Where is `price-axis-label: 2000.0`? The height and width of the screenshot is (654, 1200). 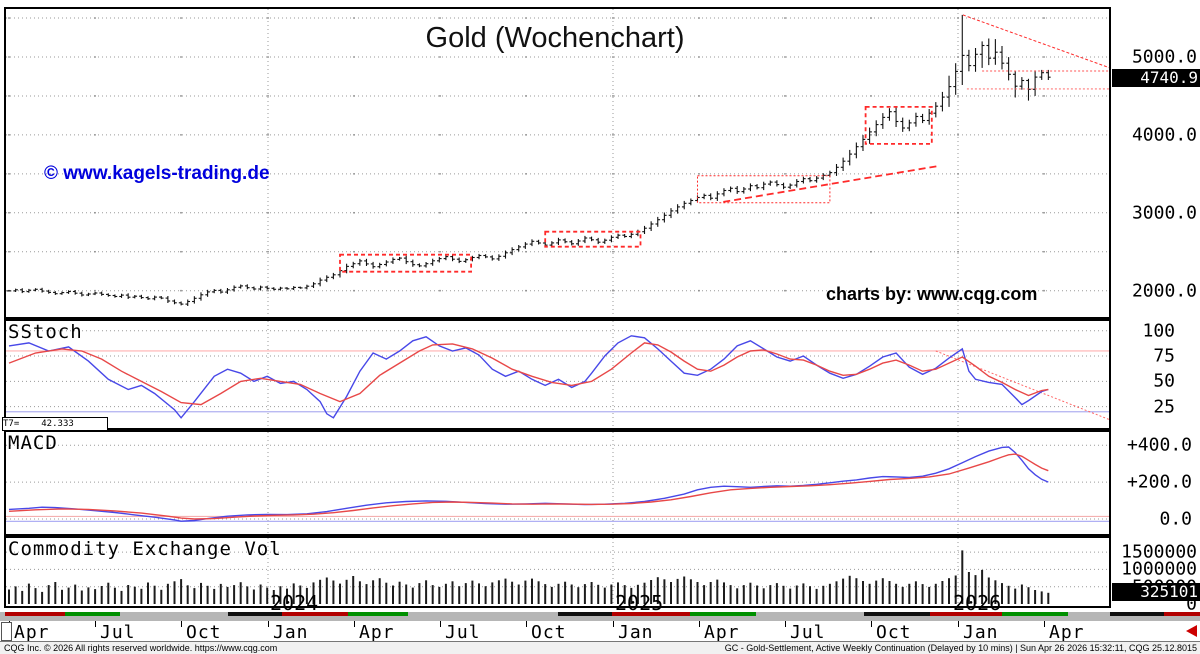
price-axis-label: 2000.0 is located at coordinates (1164, 291).